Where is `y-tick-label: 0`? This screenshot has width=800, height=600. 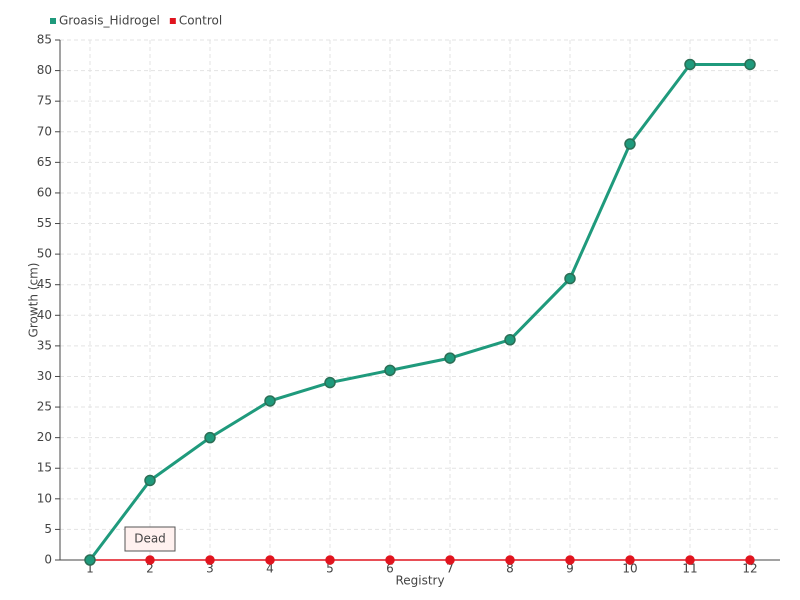 y-tick-label: 0 is located at coordinates (48, 560).